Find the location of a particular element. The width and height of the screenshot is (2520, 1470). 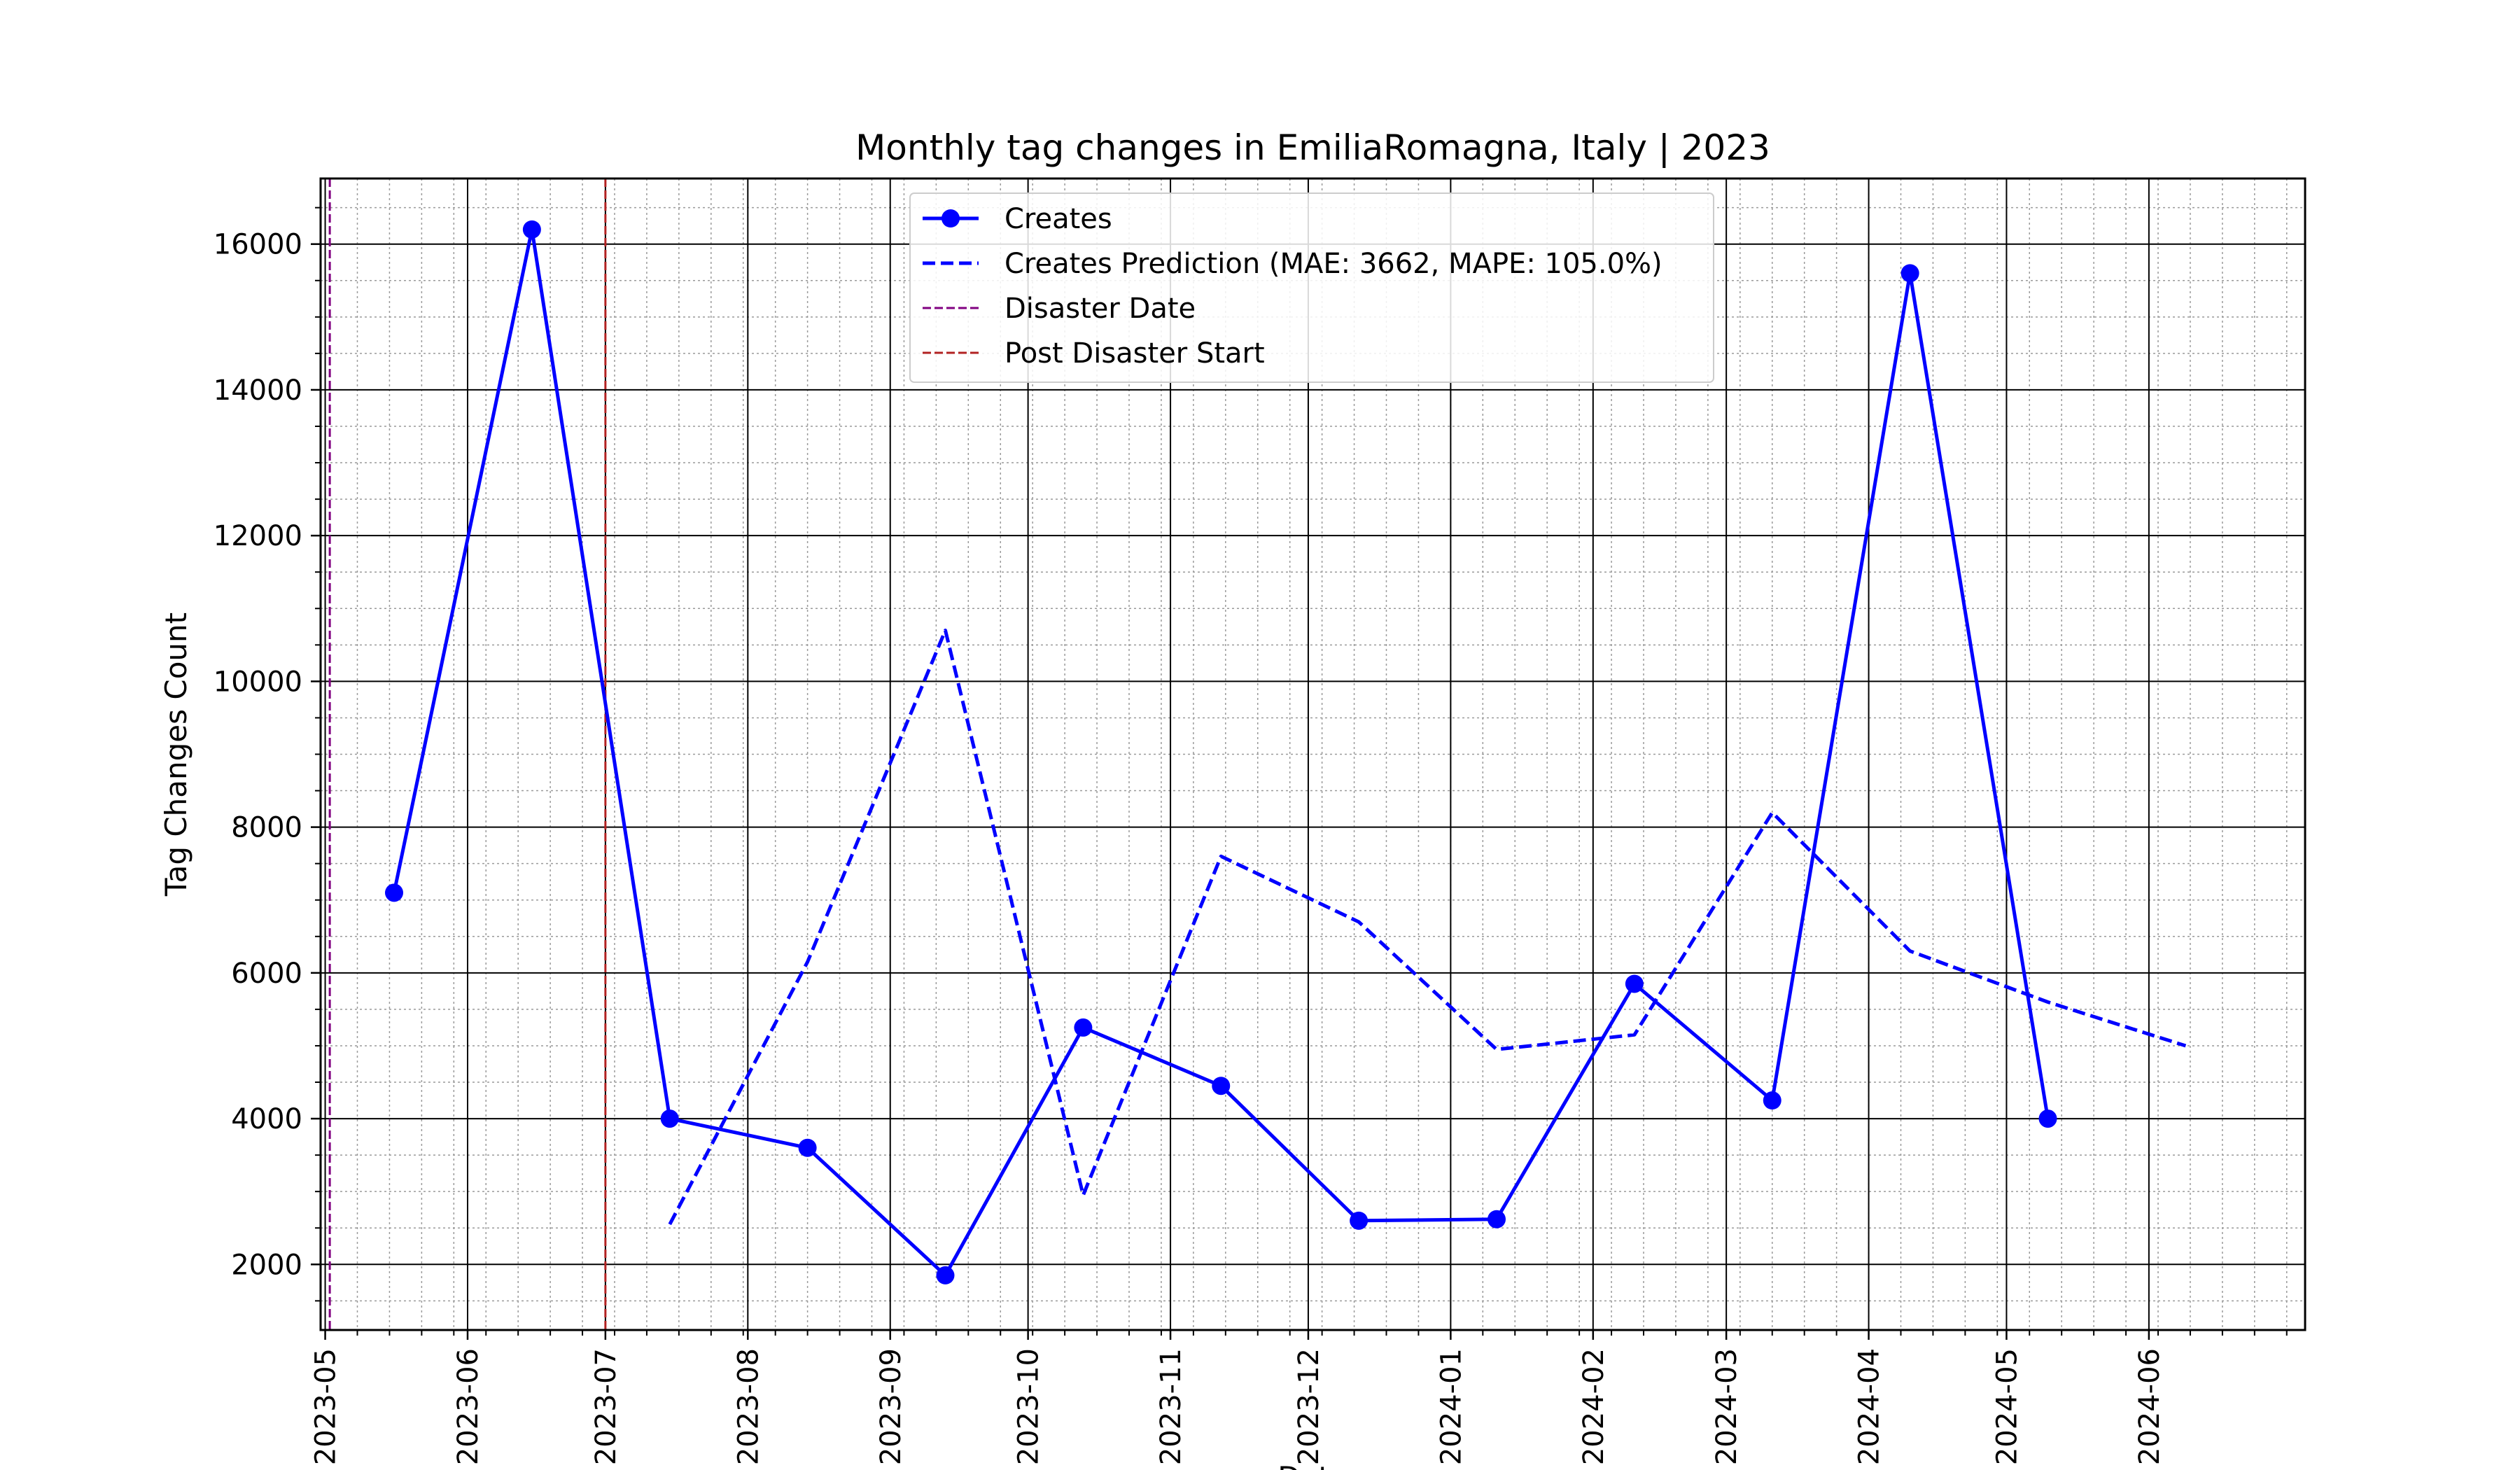

x-tick-label: 2024-04 is located at coordinates (1870, 1406).